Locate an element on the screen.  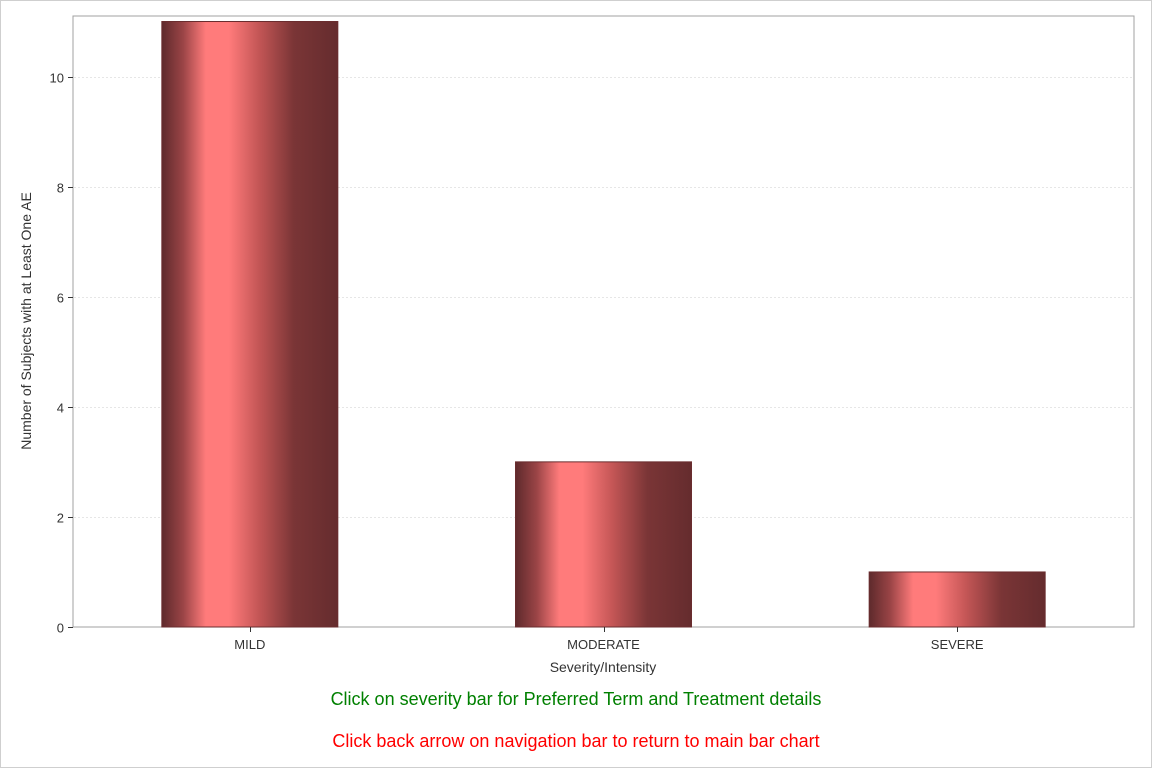
y-tick-label: 10 is located at coordinates (57, 78).